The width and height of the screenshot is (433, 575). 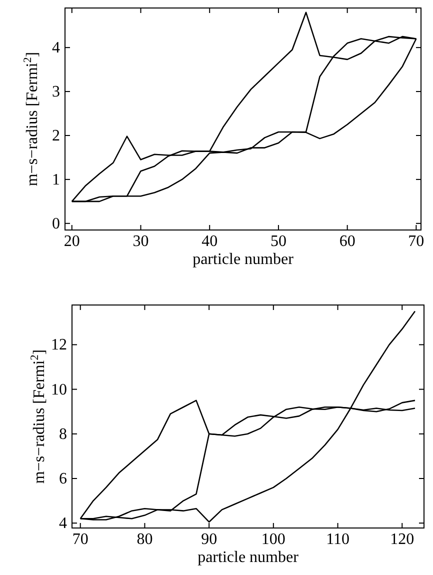 What do you see at coordinates (72, 241) in the screenshot?
I see `x-tick-label: 20` at bounding box center [72, 241].